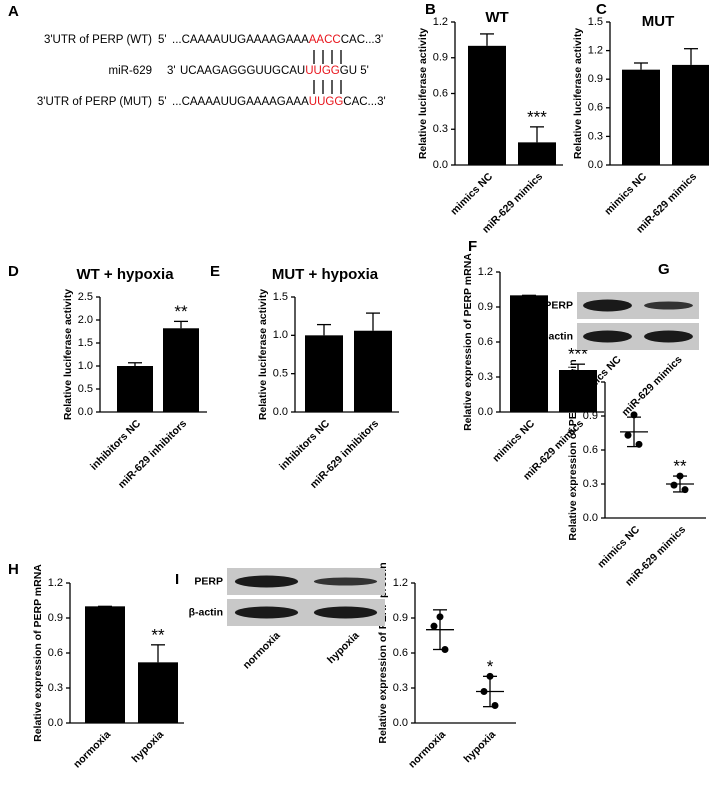  What do you see at coordinates (304, 444) in the screenshot?
I see `x-tick-label: inhibitors NC` at bounding box center [304, 444].